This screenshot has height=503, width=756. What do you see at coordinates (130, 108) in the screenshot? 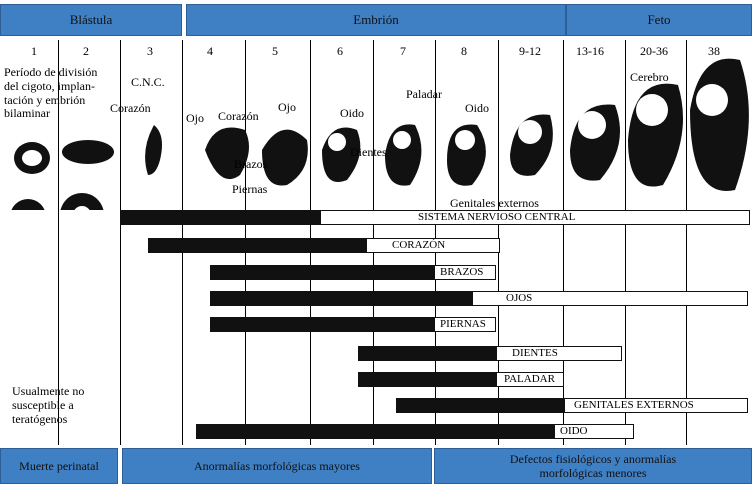
I see `label-corazon-w3: Corazón` at bounding box center [130, 108].